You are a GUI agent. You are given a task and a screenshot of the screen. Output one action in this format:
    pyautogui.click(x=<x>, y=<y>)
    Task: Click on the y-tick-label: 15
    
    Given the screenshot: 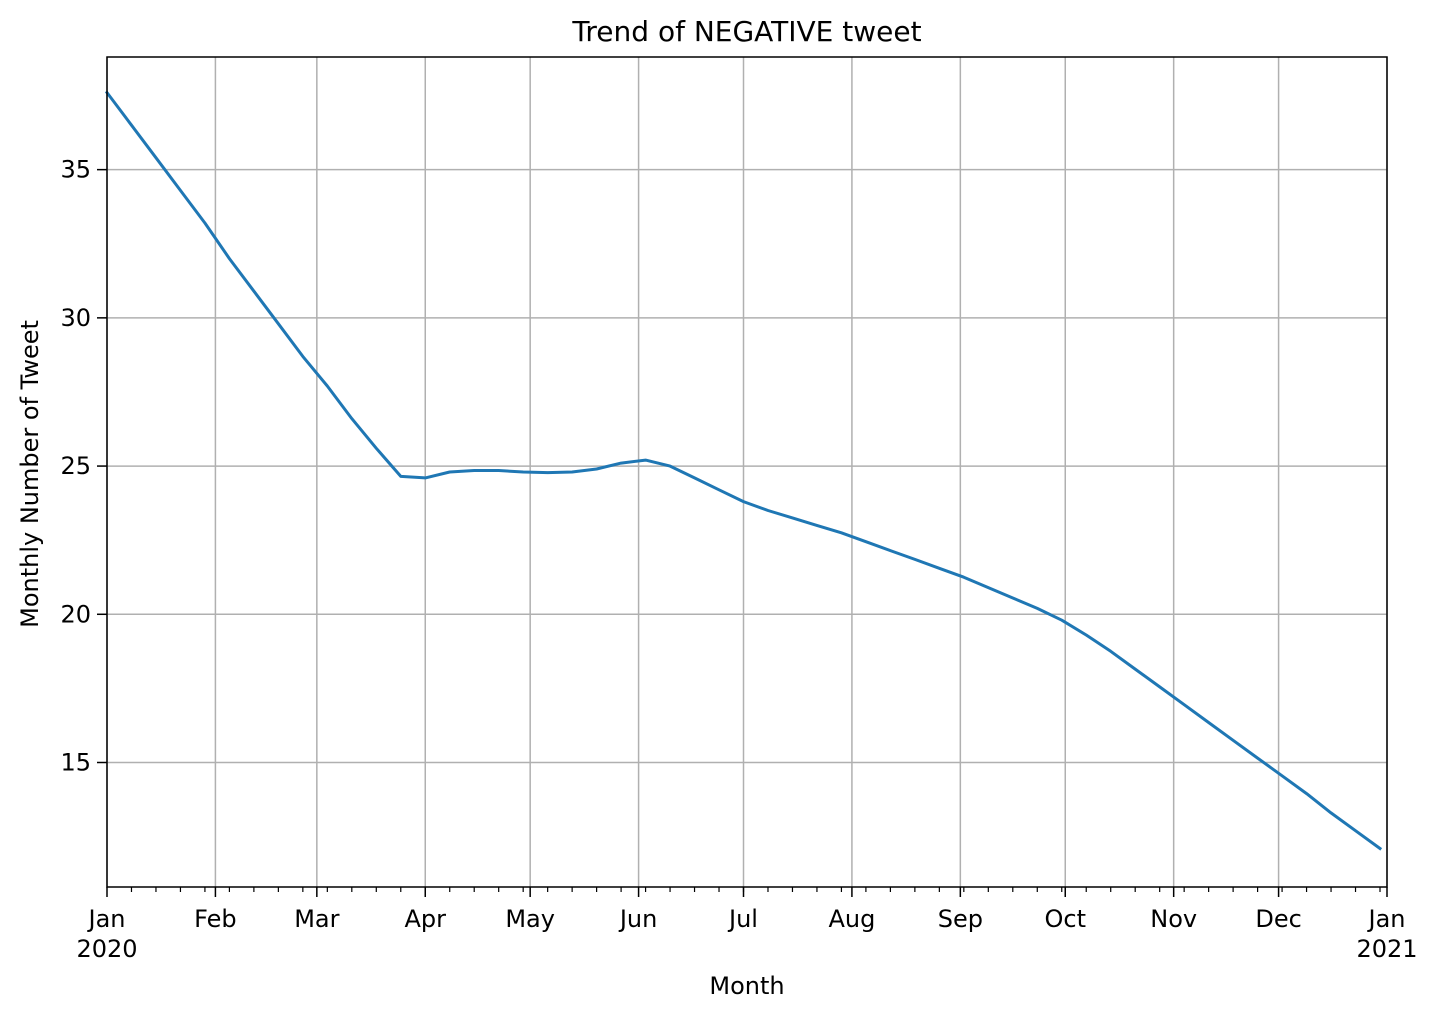 What is the action you would take?
    pyautogui.click(x=75, y=763)
    